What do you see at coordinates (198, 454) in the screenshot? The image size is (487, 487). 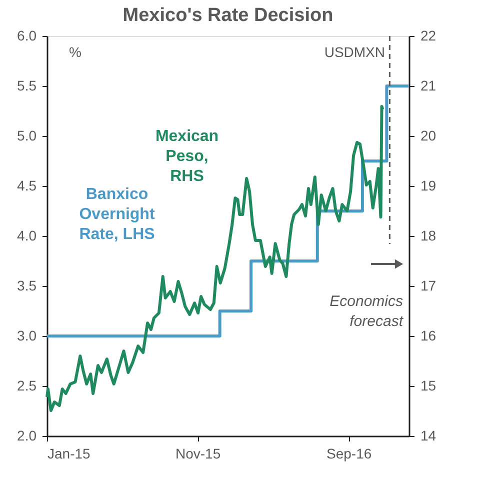 I see `x-tick-label: Nov-15` at bounding box center [198, 454].